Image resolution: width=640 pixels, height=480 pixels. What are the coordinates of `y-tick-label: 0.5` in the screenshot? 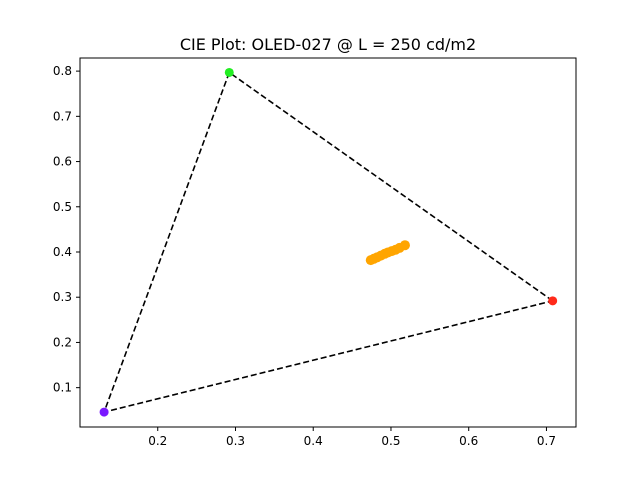 It's located at (62, 207).